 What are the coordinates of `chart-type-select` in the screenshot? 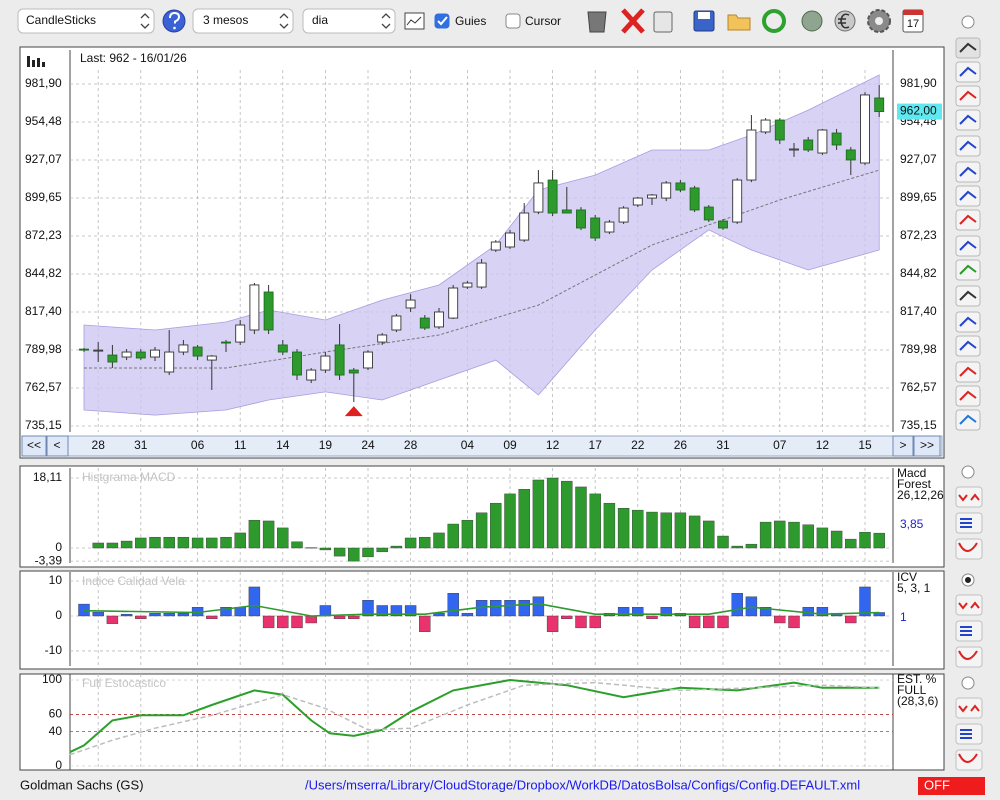 It's located at (86, 21).